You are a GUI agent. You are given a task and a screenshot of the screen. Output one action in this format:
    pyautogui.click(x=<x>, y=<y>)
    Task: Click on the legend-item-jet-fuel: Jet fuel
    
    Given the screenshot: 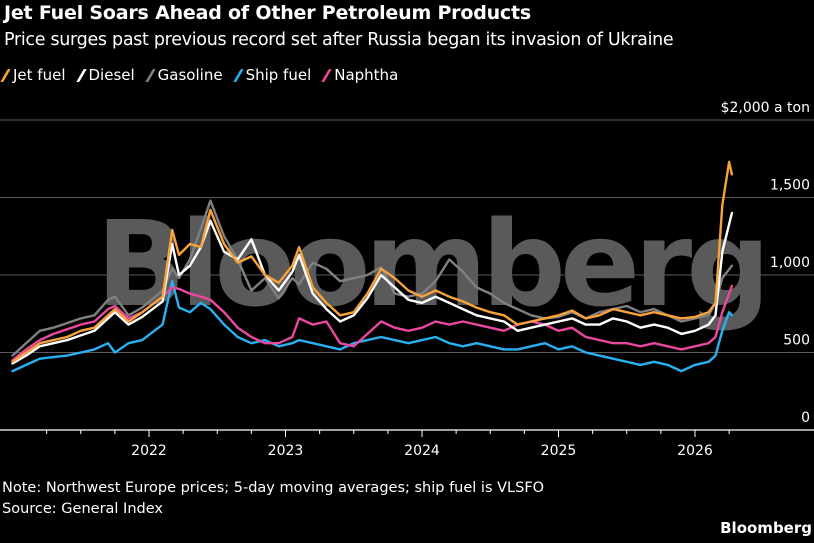 What is the action you would take?
    pyautogui.click(x=33, y=75)
    